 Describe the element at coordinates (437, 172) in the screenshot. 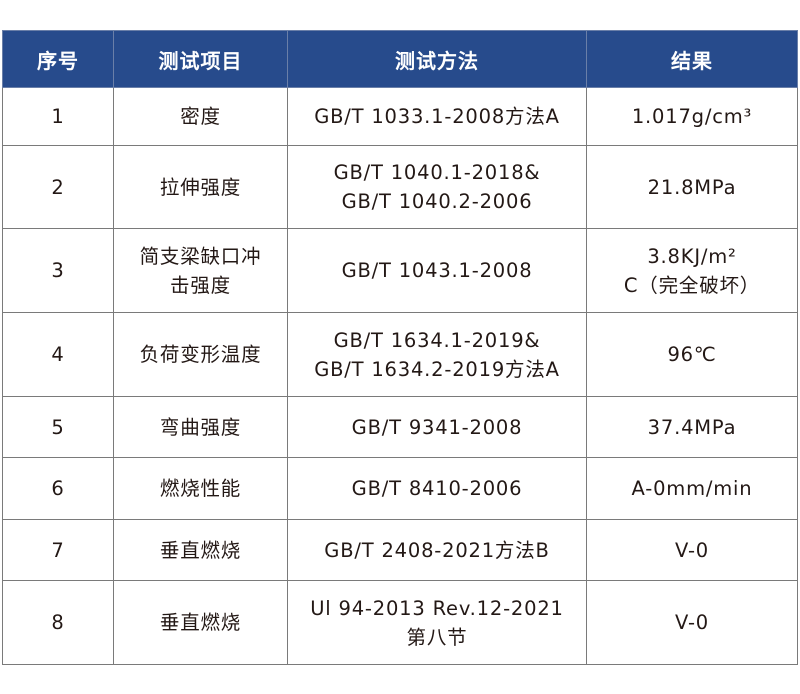

I see `cell-method-line: GB/T 1040.1-2018&` at that location.